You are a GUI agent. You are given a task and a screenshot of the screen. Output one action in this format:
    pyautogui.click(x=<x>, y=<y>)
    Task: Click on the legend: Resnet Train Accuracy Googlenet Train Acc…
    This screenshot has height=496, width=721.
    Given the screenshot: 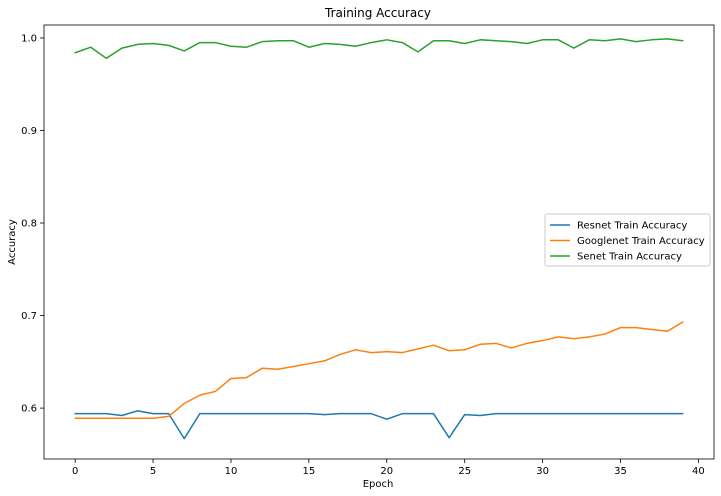 What is the action you would take?
    pyautogui.click(x=627, y=240)
    